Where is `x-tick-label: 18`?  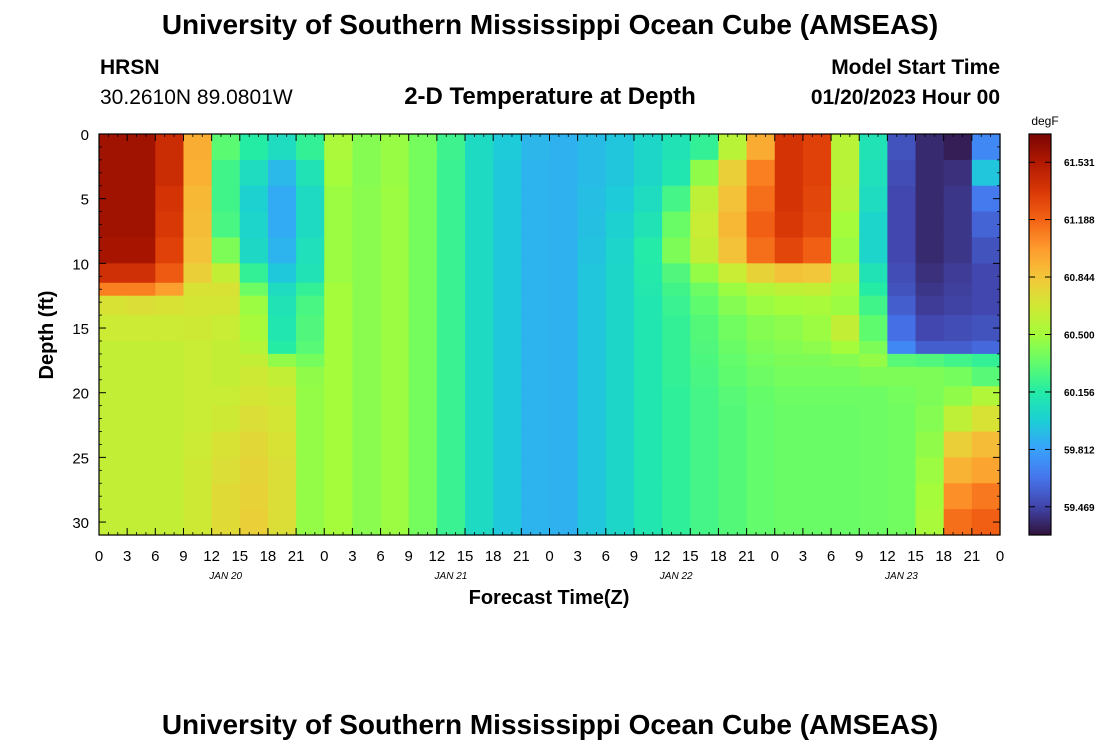
x-tick-label: 18 is located at coordinates (718, 556).